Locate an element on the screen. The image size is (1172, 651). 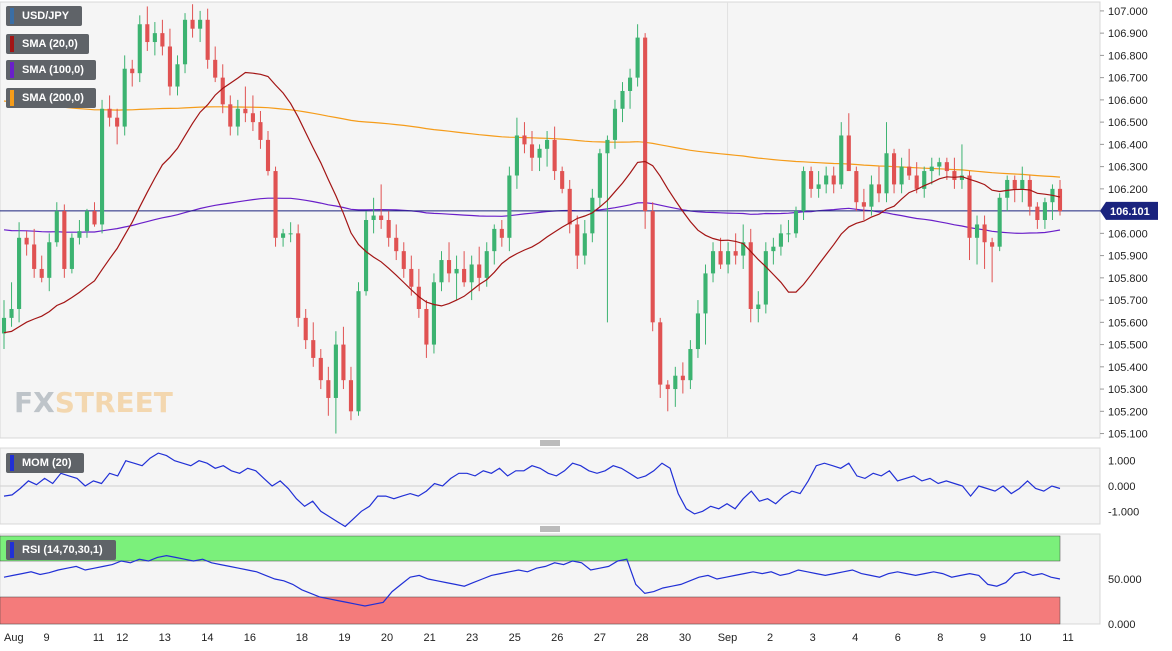
x-tick-label: 11 is located at coordinates (98, 638).